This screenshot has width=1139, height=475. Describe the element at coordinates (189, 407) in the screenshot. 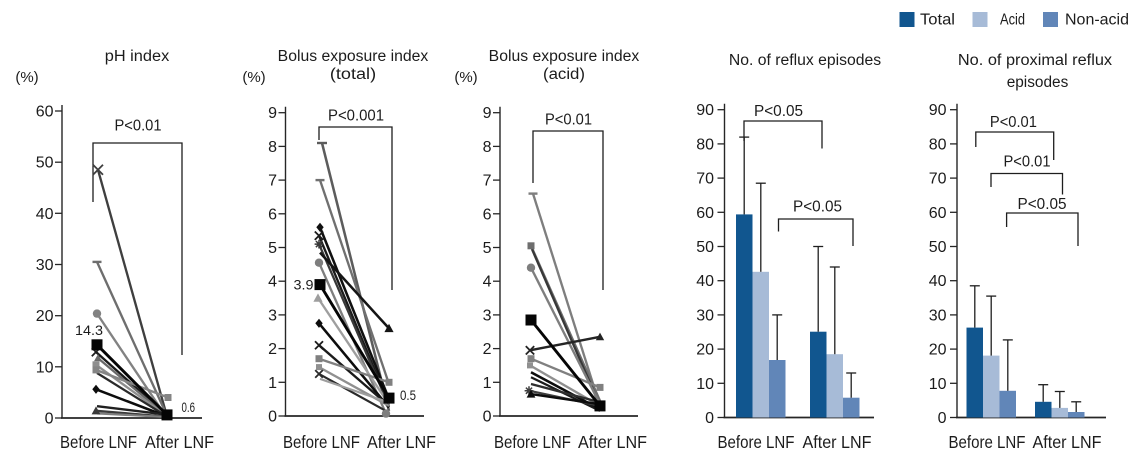

I see `svg-text: 0.6` at that location.